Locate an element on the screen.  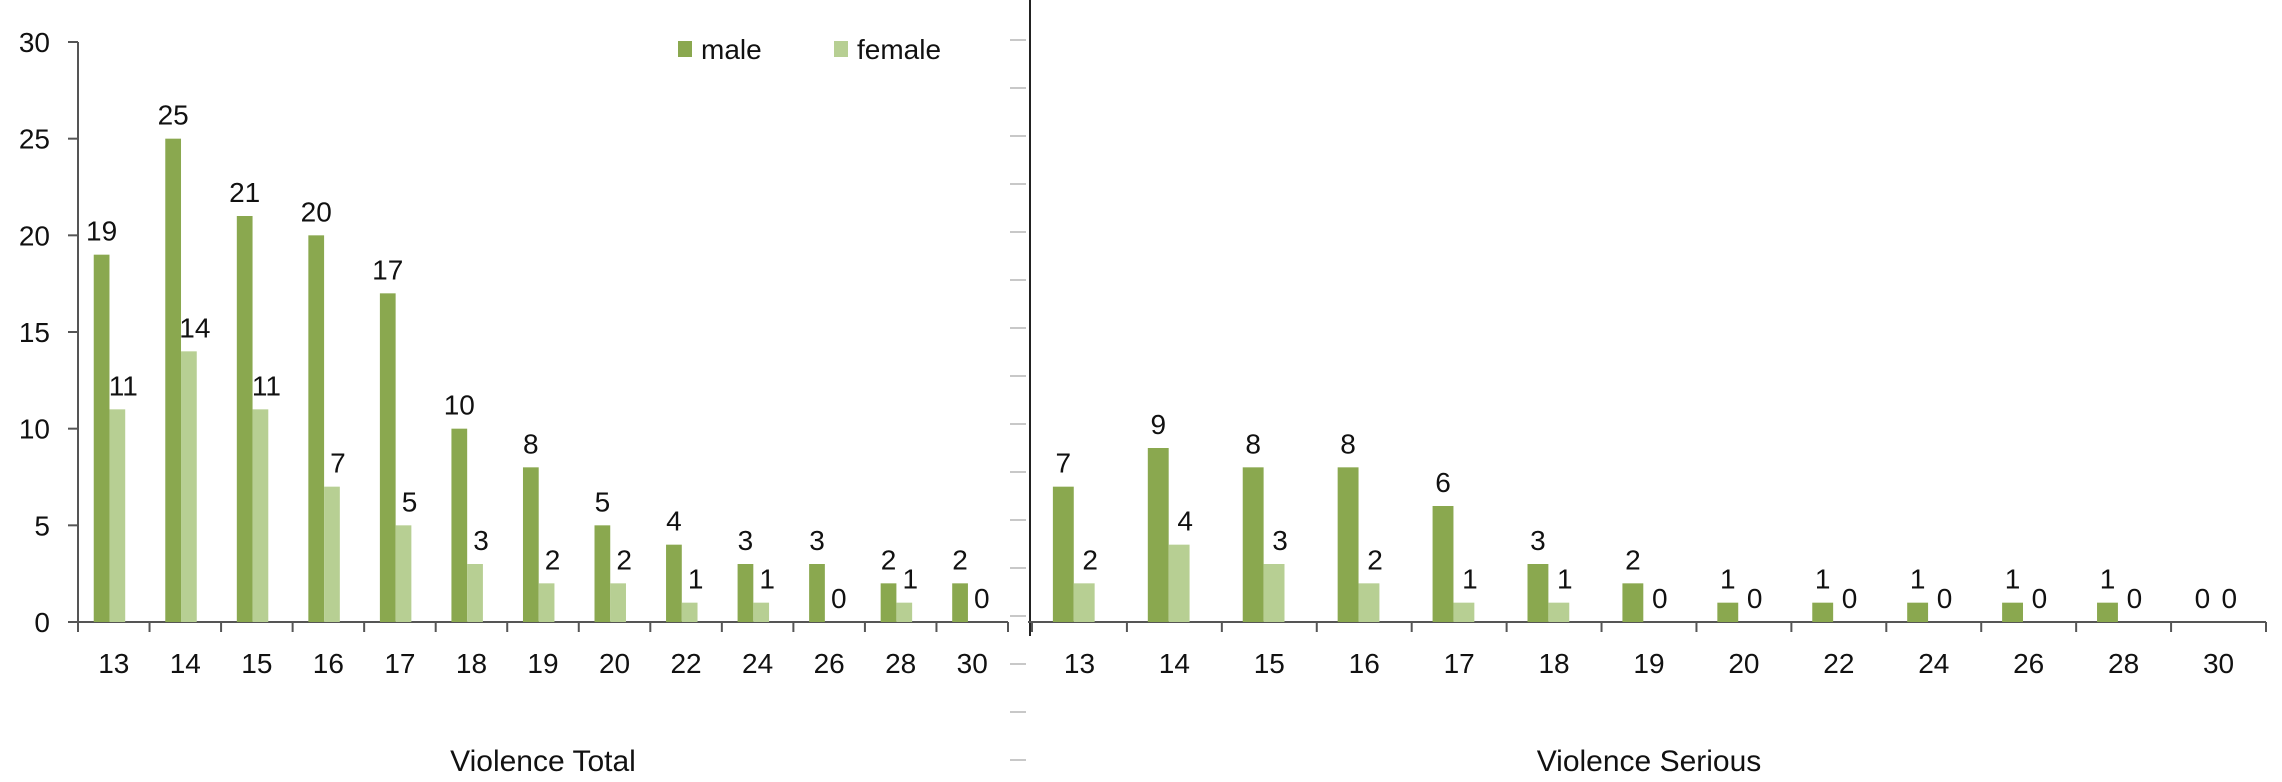
data-label-female-19: 0 is located at coordinates (1660, 598).